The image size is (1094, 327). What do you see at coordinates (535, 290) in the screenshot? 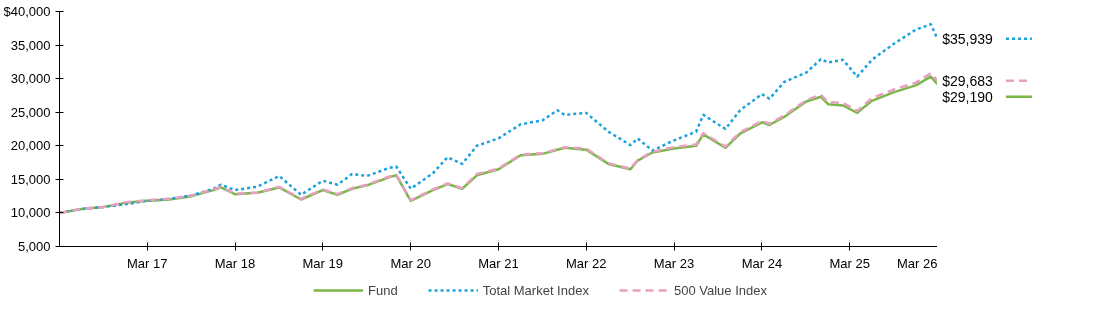
I see `legend-label: Total Market Index` at bounding box center [535, 290].